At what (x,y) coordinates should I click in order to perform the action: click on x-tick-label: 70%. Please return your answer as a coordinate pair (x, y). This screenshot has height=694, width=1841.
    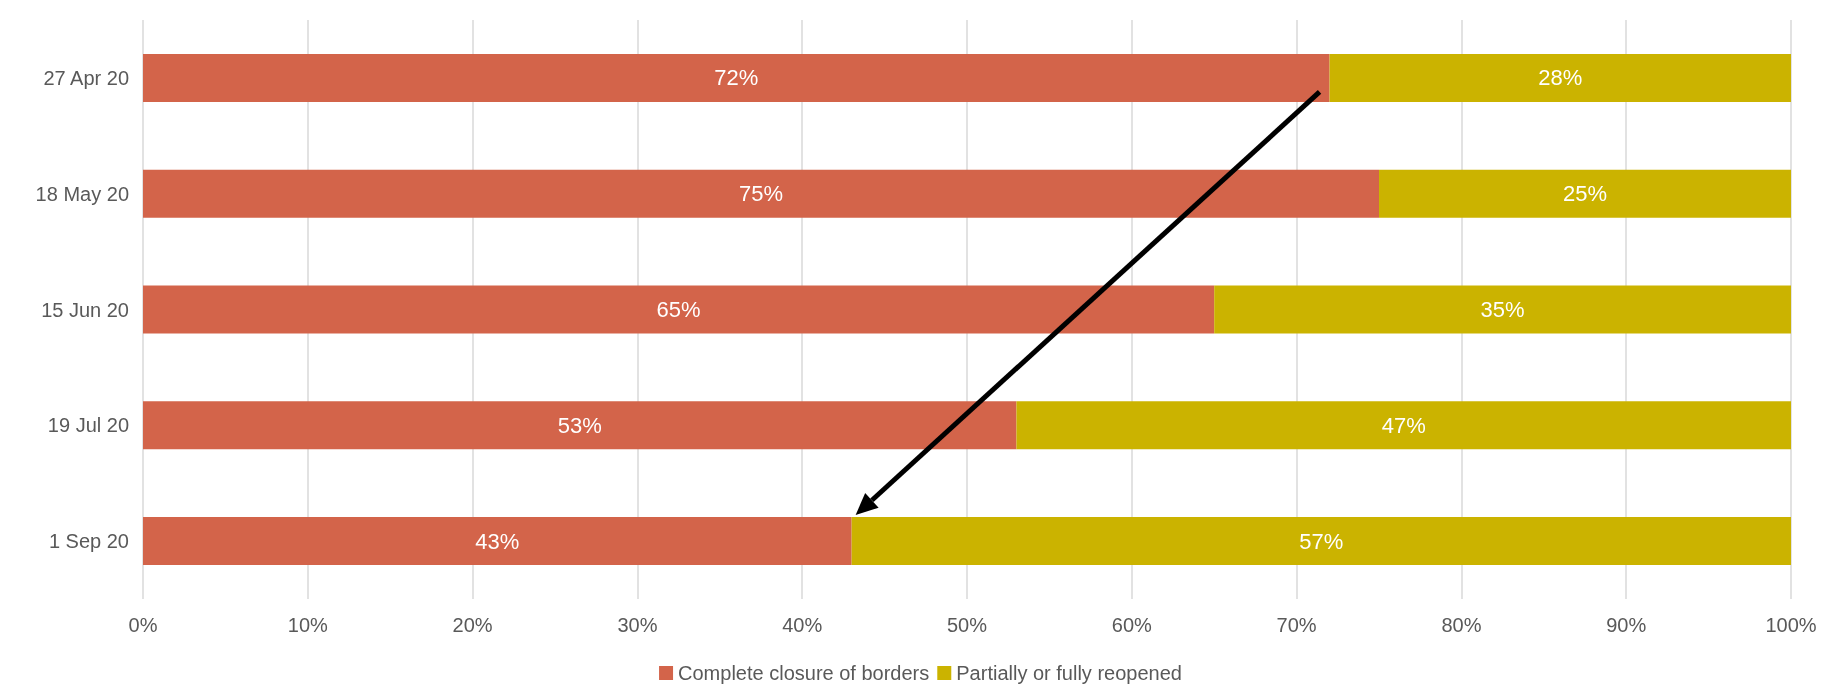
    Looking at the image, I should click on (1296, 625).